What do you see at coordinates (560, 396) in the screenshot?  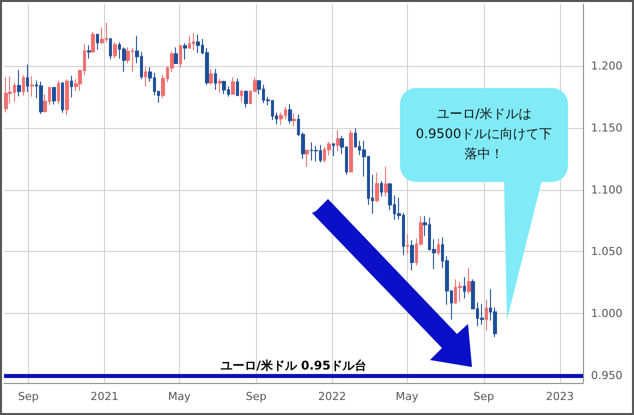 I see `x-tick-label: 2023` at bounding box center [560, 396].